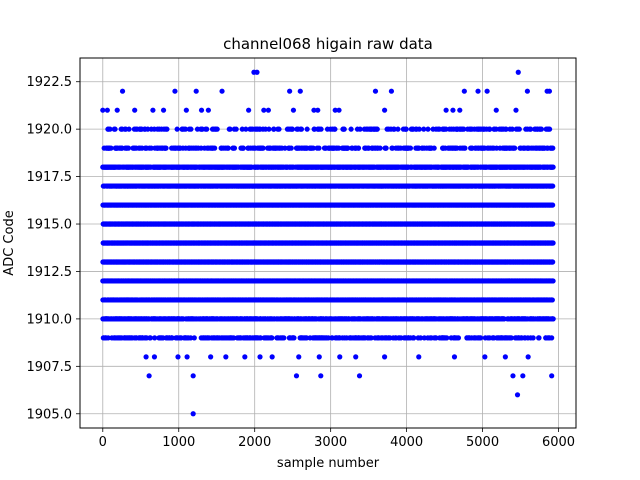 The width and height of the screenshot is (640, 480). Describe the element at coordinates (328, 44) in the screenshot. I see `chart-title: channel068 higain raw data` at that location.